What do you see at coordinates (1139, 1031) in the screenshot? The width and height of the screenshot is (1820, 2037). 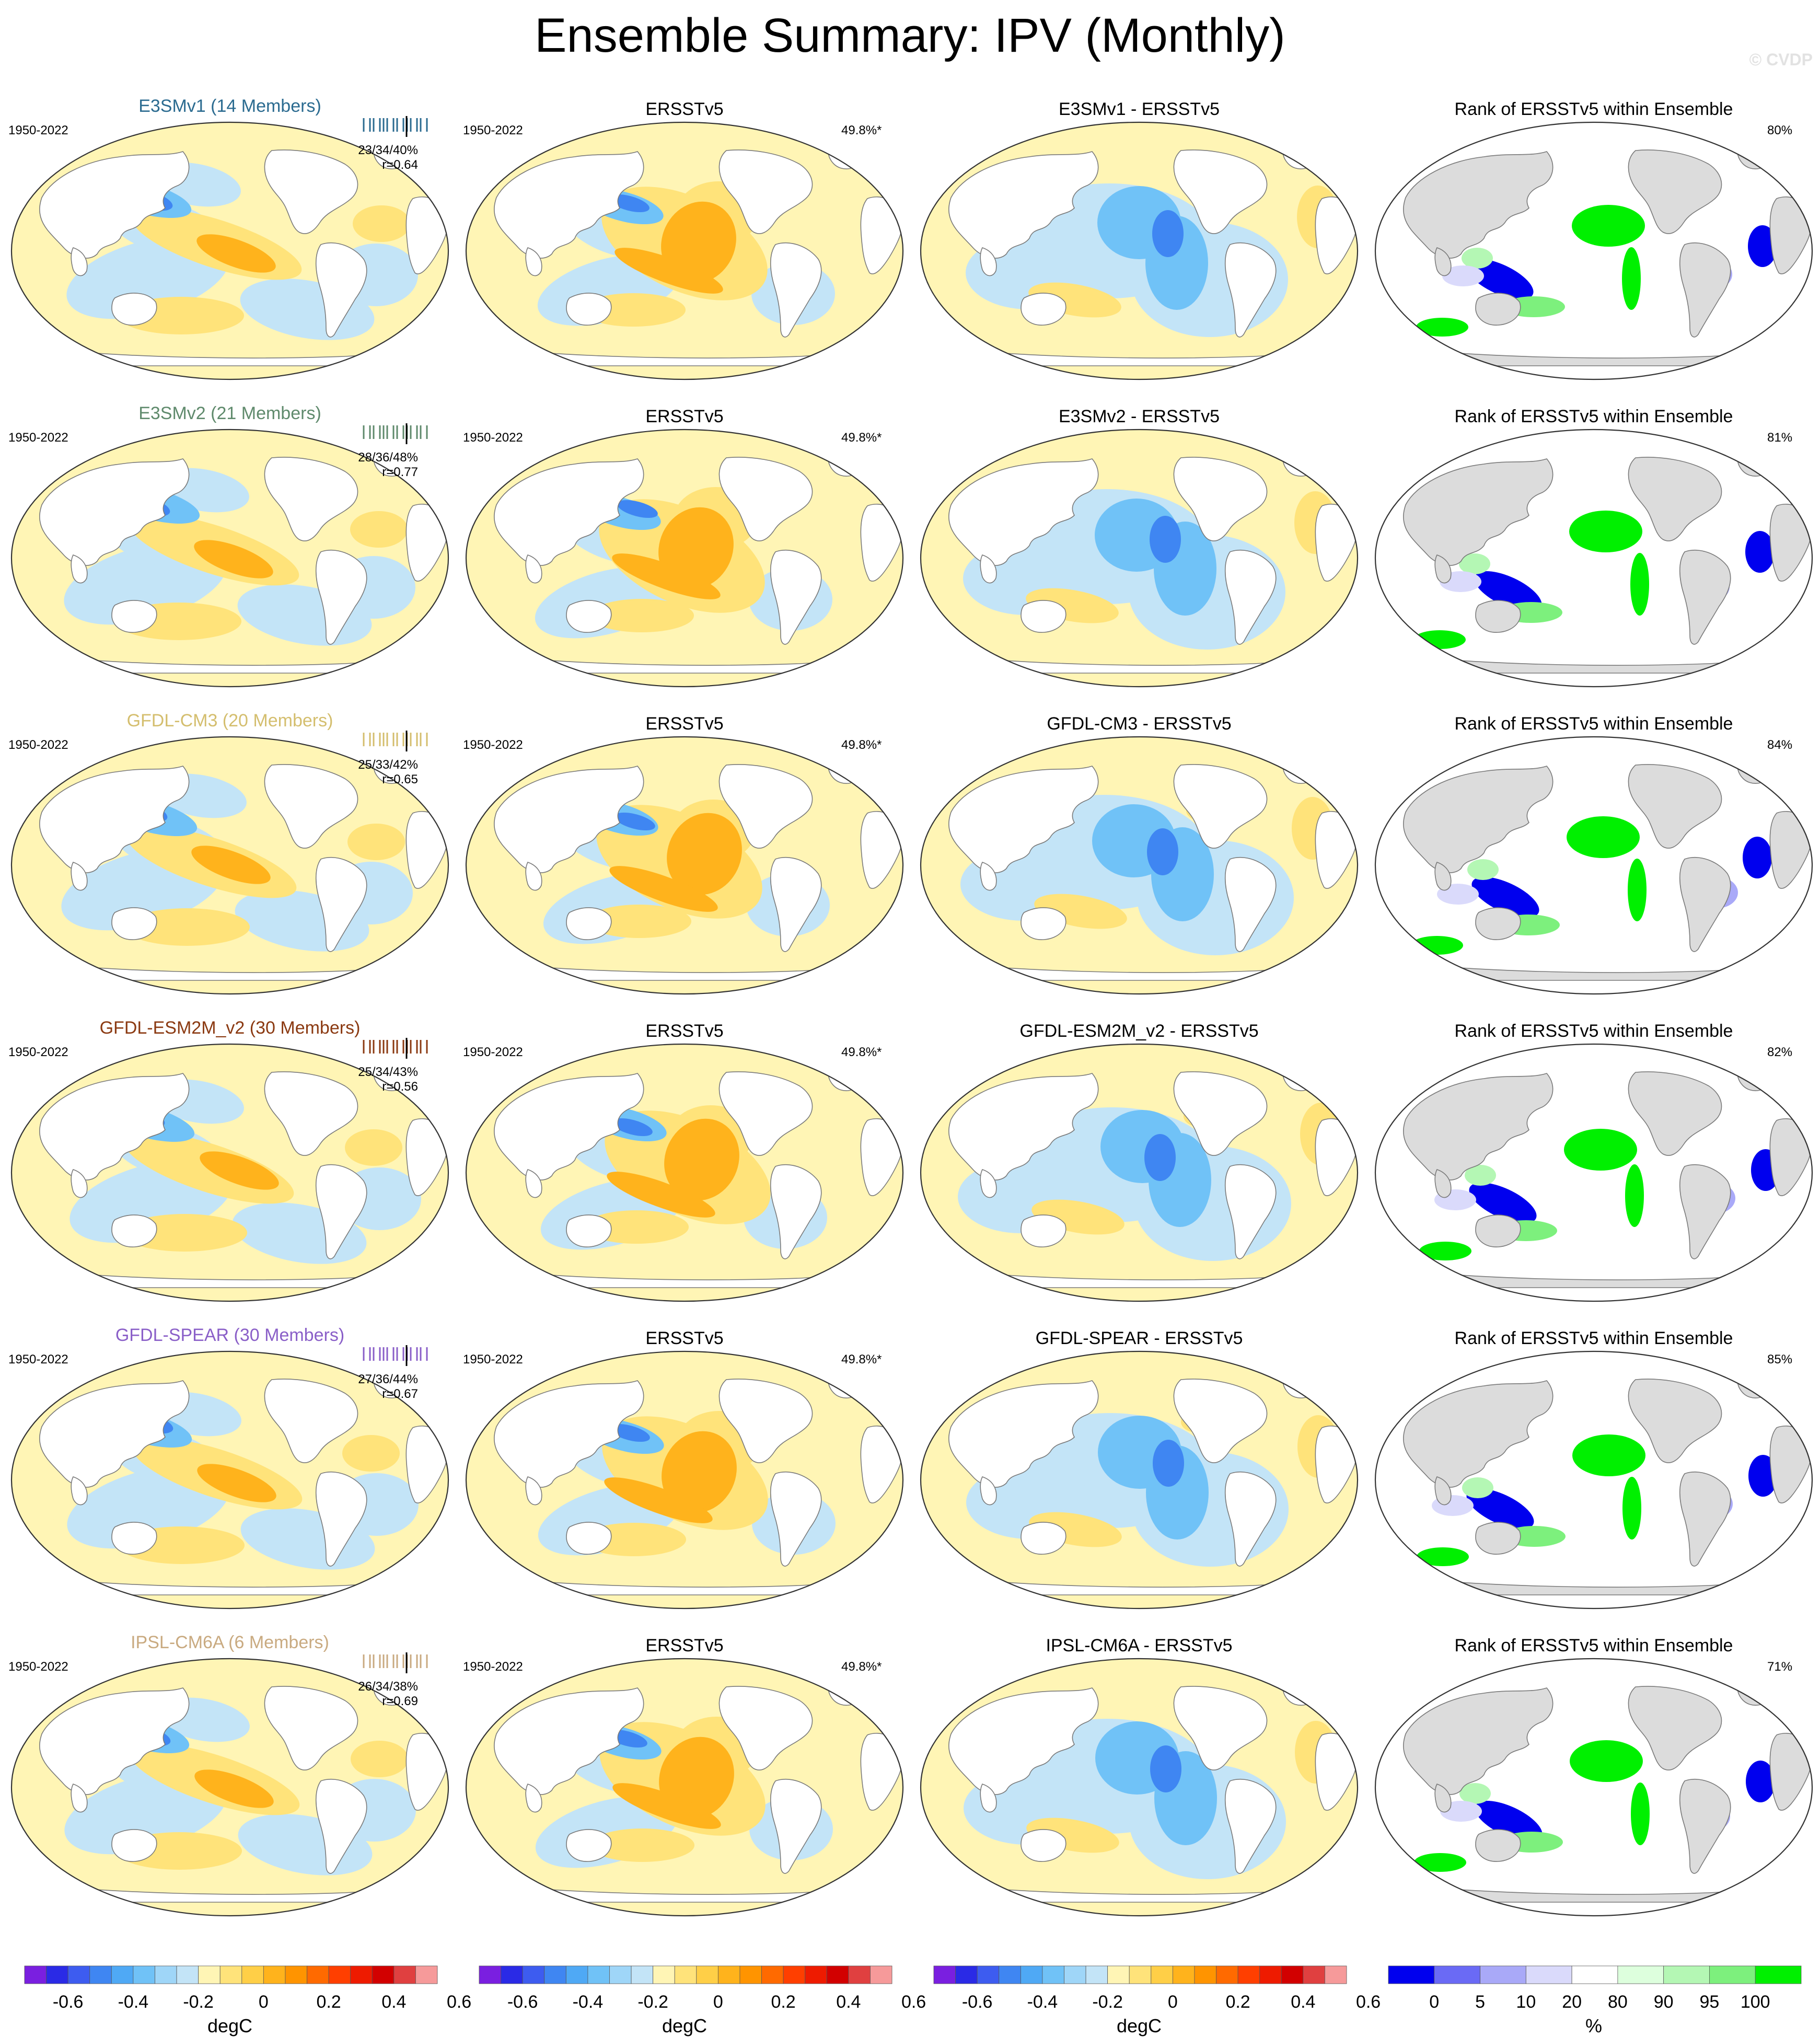 I see `diff-title: GFDL-ESM2M_v2 - ERSSTv5` at bounding box center [1139, 1031].